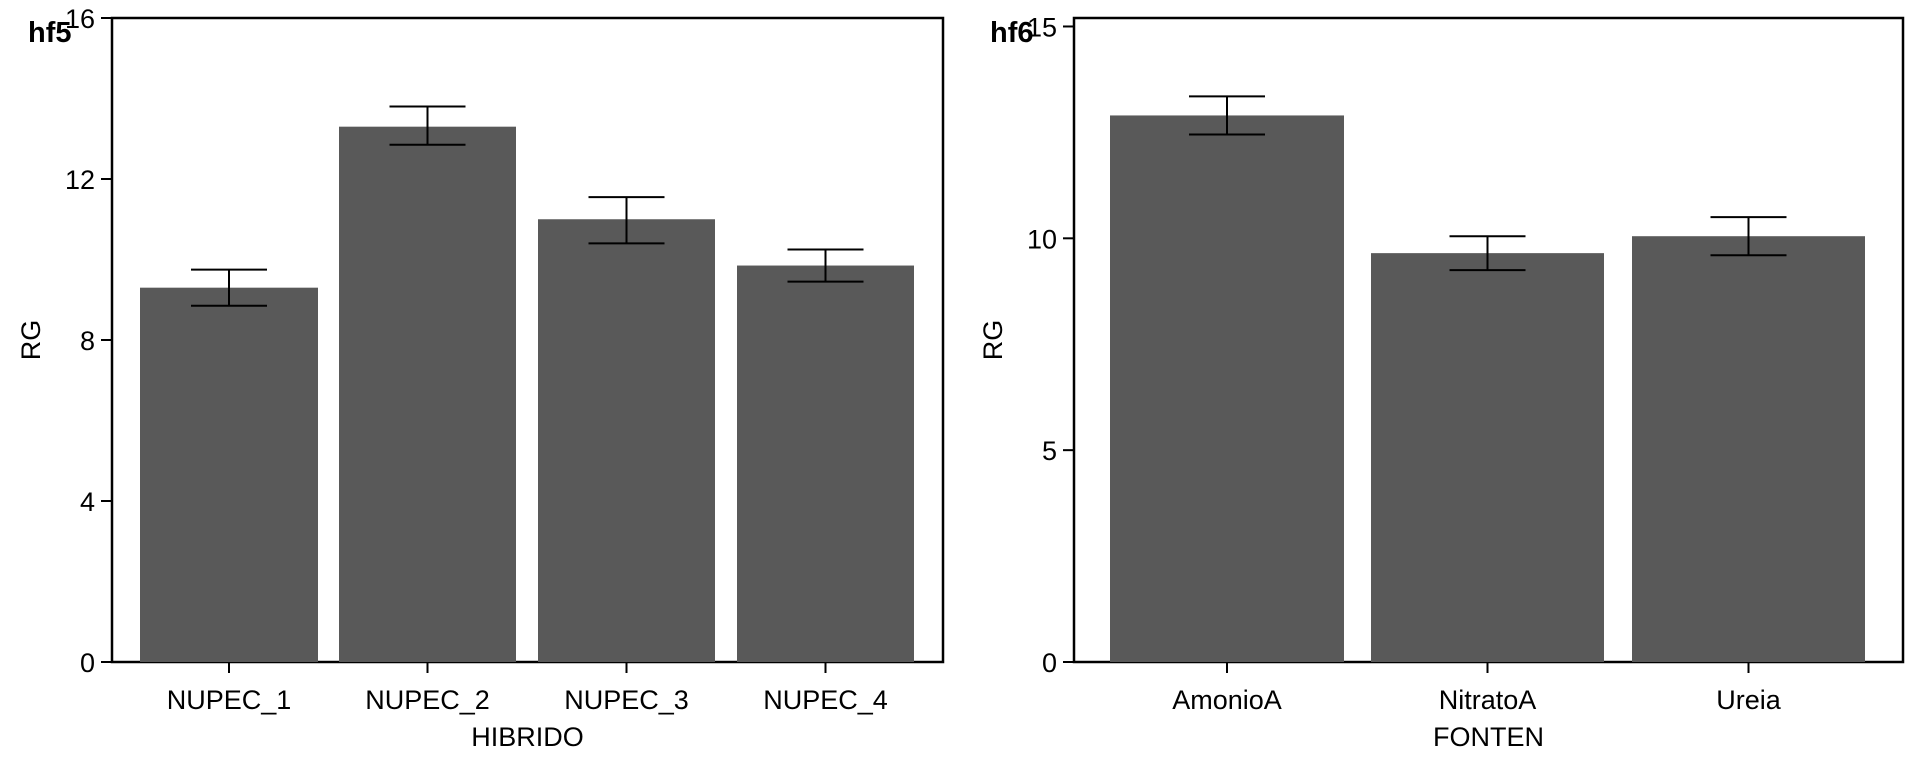 The width and height of the screenshot is (1920, 768). I want to click on y-tick-label: 12, so click(80, 180).